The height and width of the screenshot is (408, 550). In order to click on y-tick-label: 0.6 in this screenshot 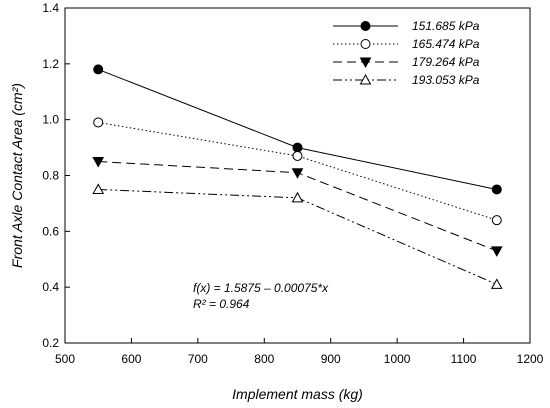, I will do `click(50, 231)`.